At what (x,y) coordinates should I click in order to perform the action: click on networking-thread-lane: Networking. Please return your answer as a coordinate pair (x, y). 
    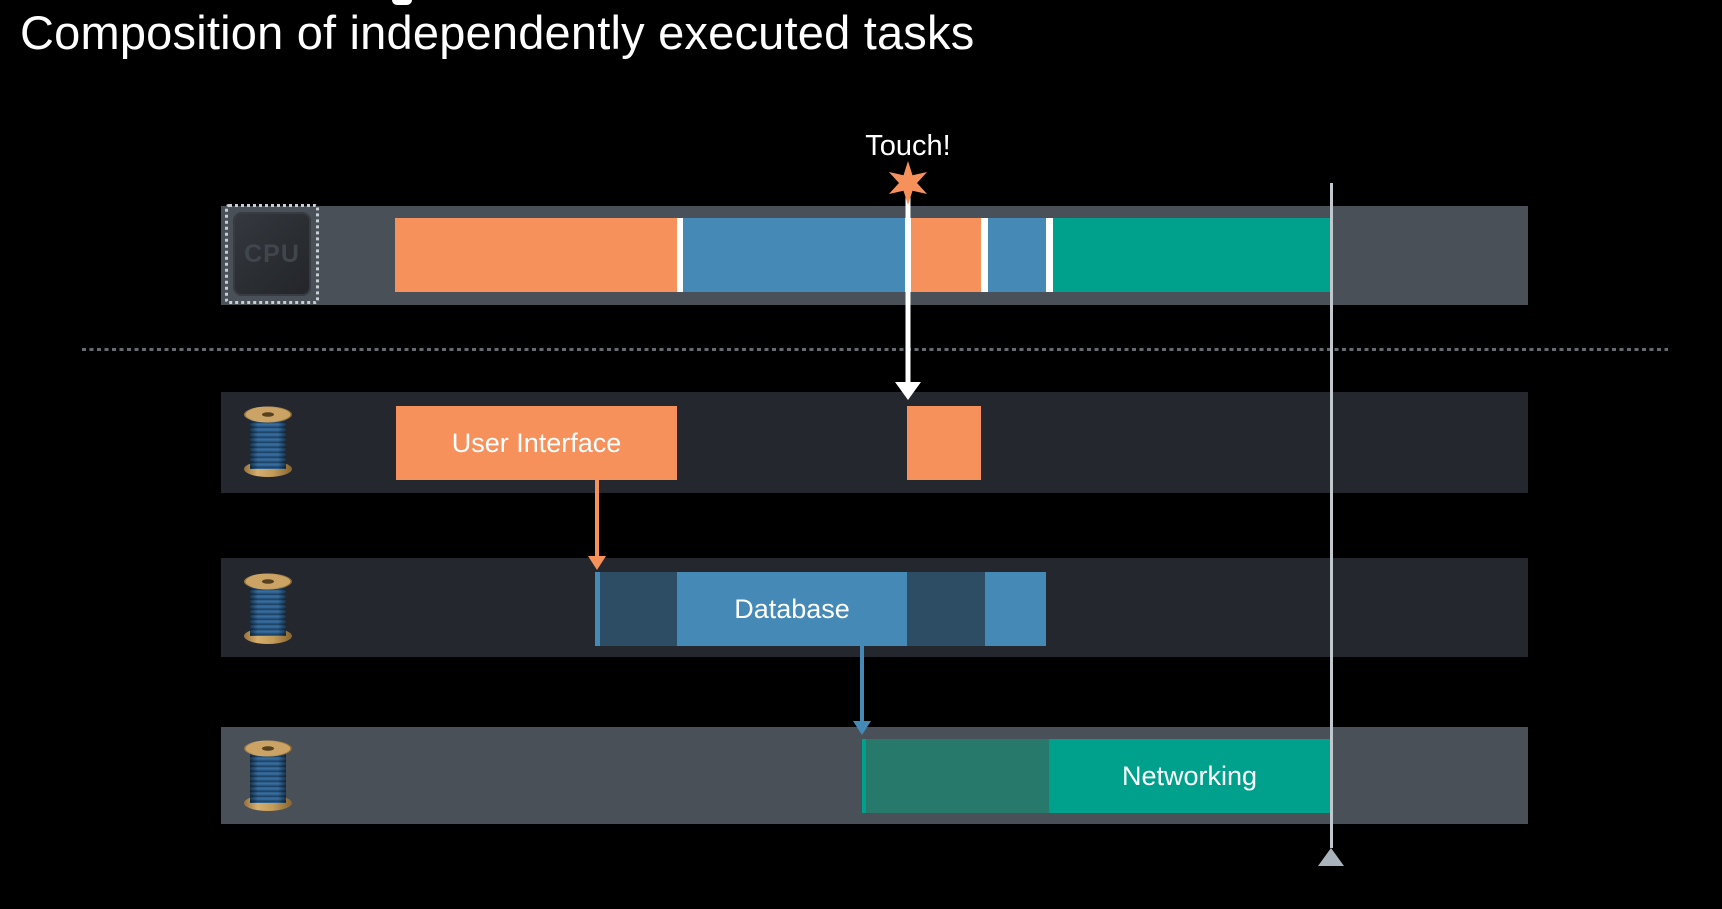
    Looking at the image, I should click on (874, 775).